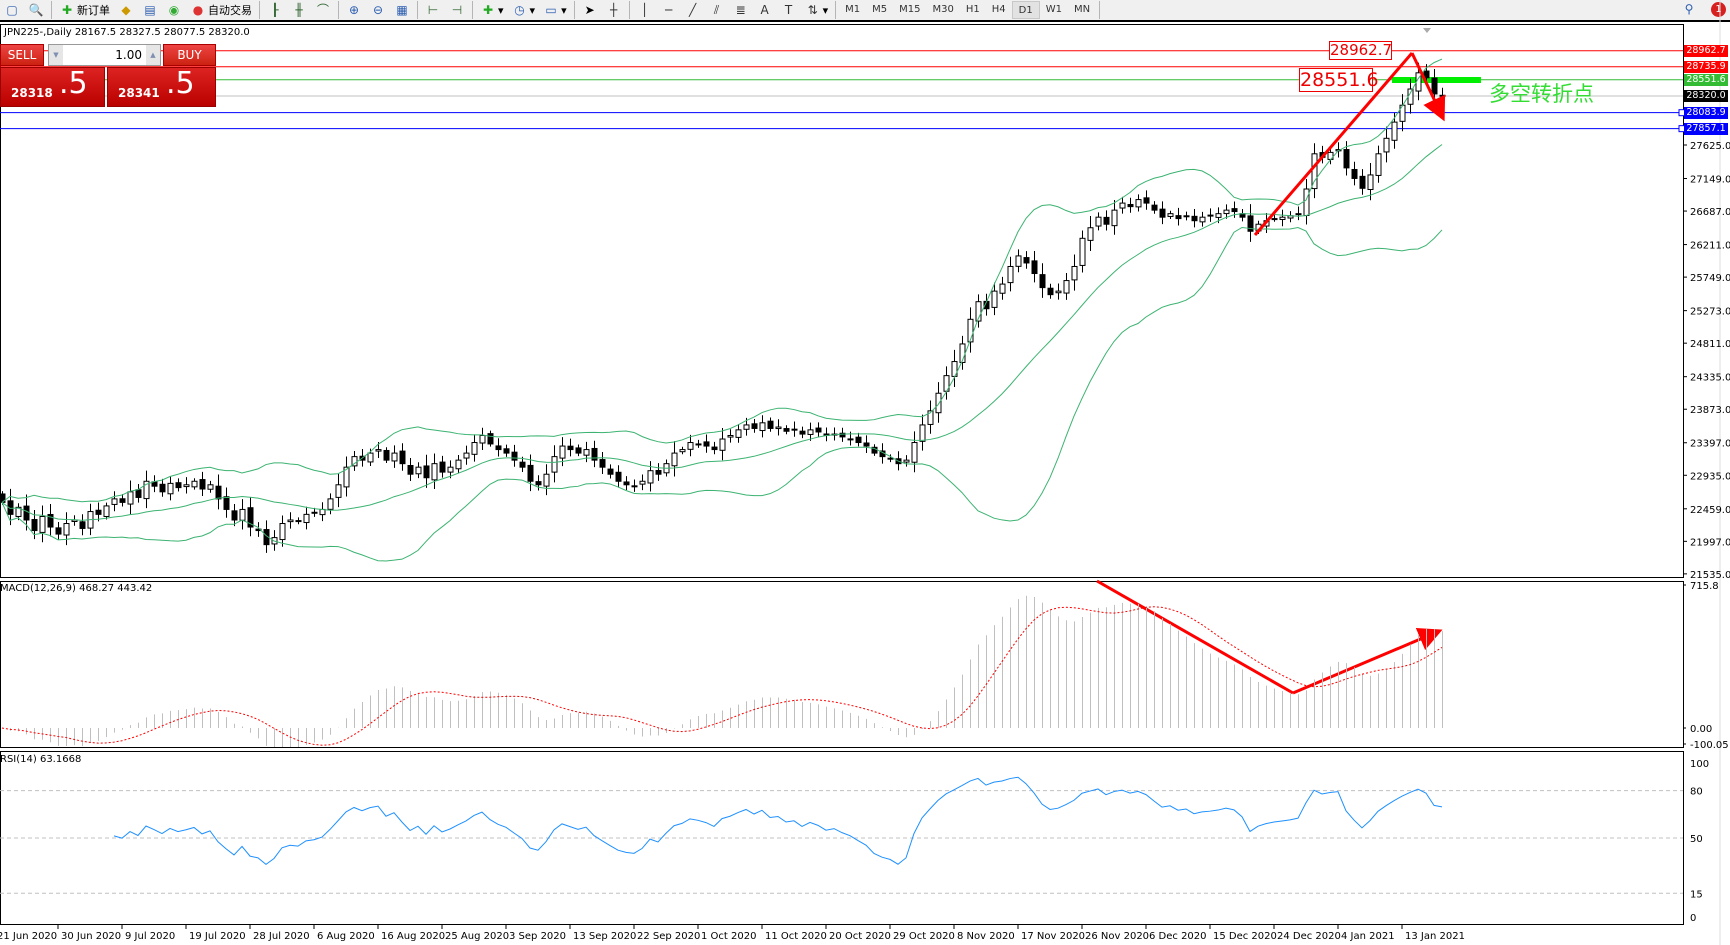 The image size is (1730, 945). What do you see at coordinates (726, 671) in the screenshot?
I see `macd-histogram` at bounding box center [726, 671].